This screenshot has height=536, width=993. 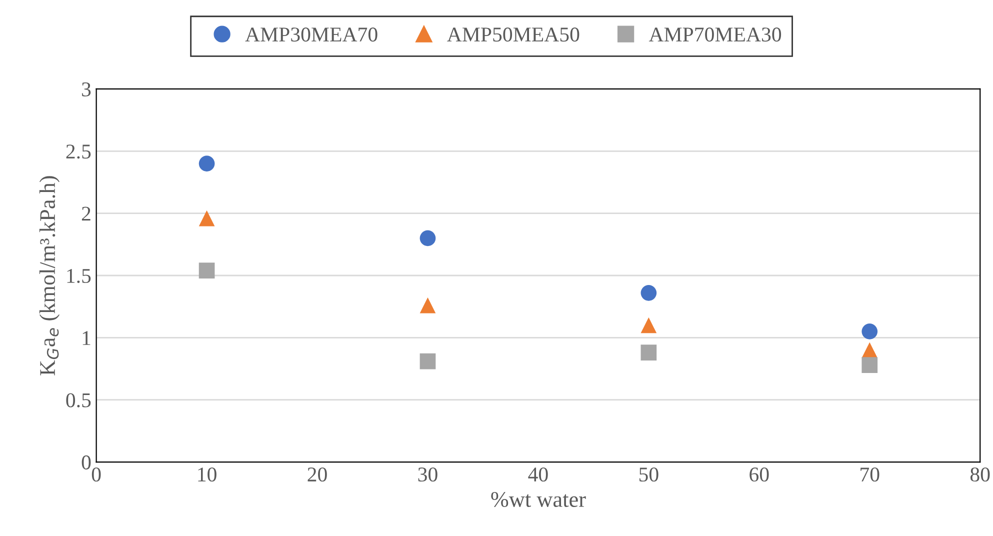 I want to click on y-tick-label: 2, so click(x=86, y=213).